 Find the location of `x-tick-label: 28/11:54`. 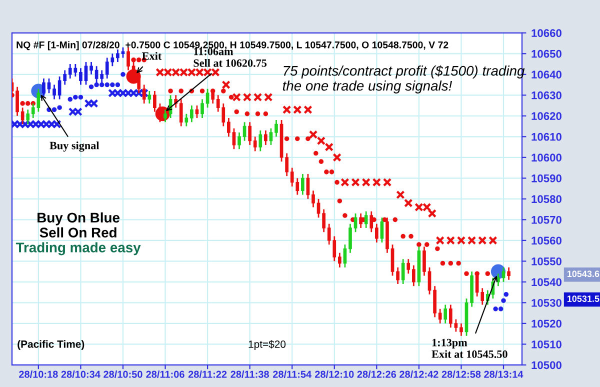

x-tick-label: 28/11:54 is located at coordinates (292, 374).